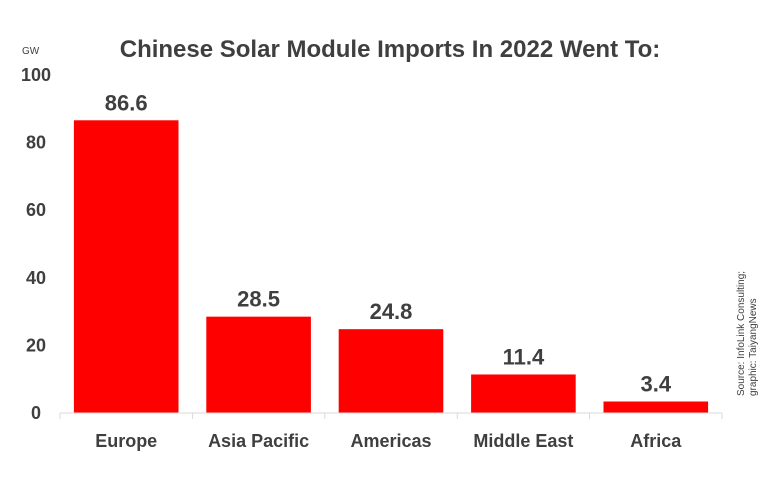  I want to click on bar-value-label: 24.8, so click(391, 311).